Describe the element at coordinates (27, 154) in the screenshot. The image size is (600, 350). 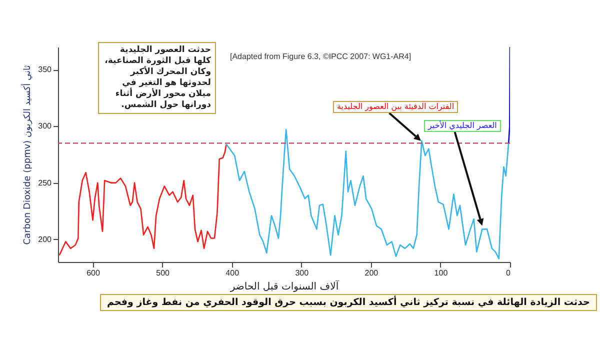
I see `y-axis-title: Carbon Dioxide (ppmv) ثاني أكسيد الكربون` at that location.